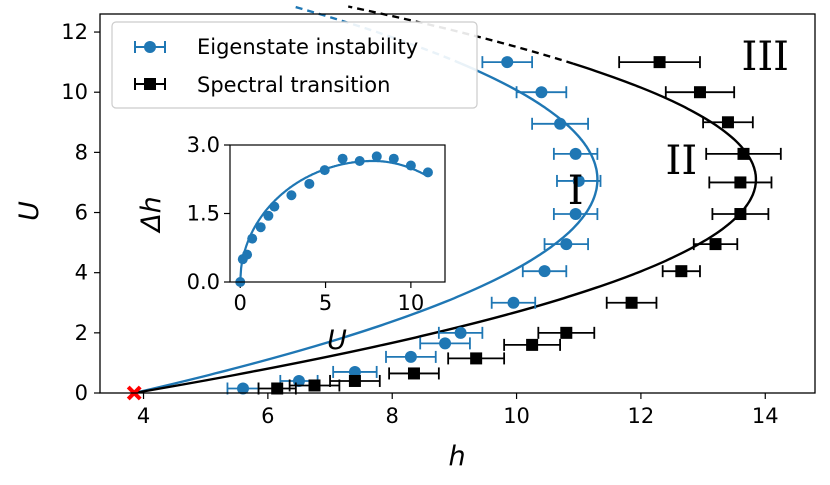 Image resolution: width=830 pixels, height=485 pixels. I want to click on x-axis-label: h, so click(456, 456).